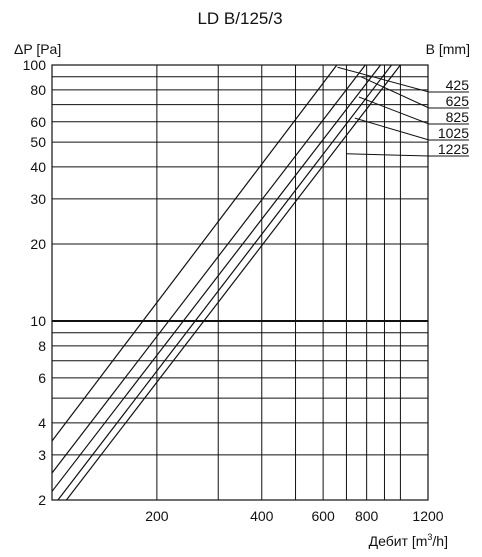 This screenshot has height=557, width=482. Describe the element at coordinates (42, 423) in the screenshot. I see `y-tick-label: 4` at that location.